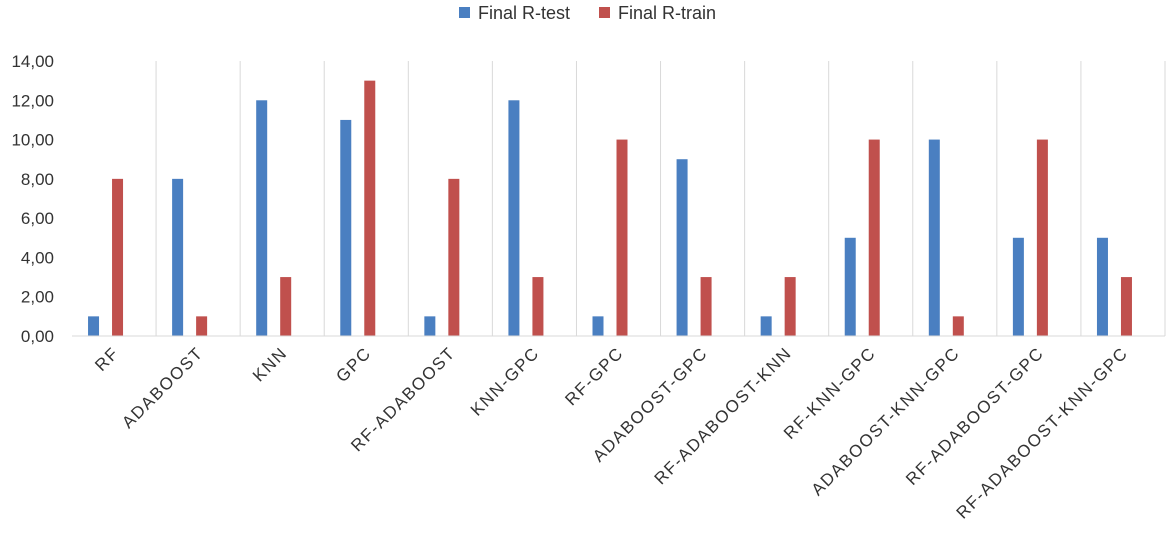  What do you see at coordinates (178, 257) in the screenshot?
I see `bar-r-test-adaboost` at bounding box center [178, 257].